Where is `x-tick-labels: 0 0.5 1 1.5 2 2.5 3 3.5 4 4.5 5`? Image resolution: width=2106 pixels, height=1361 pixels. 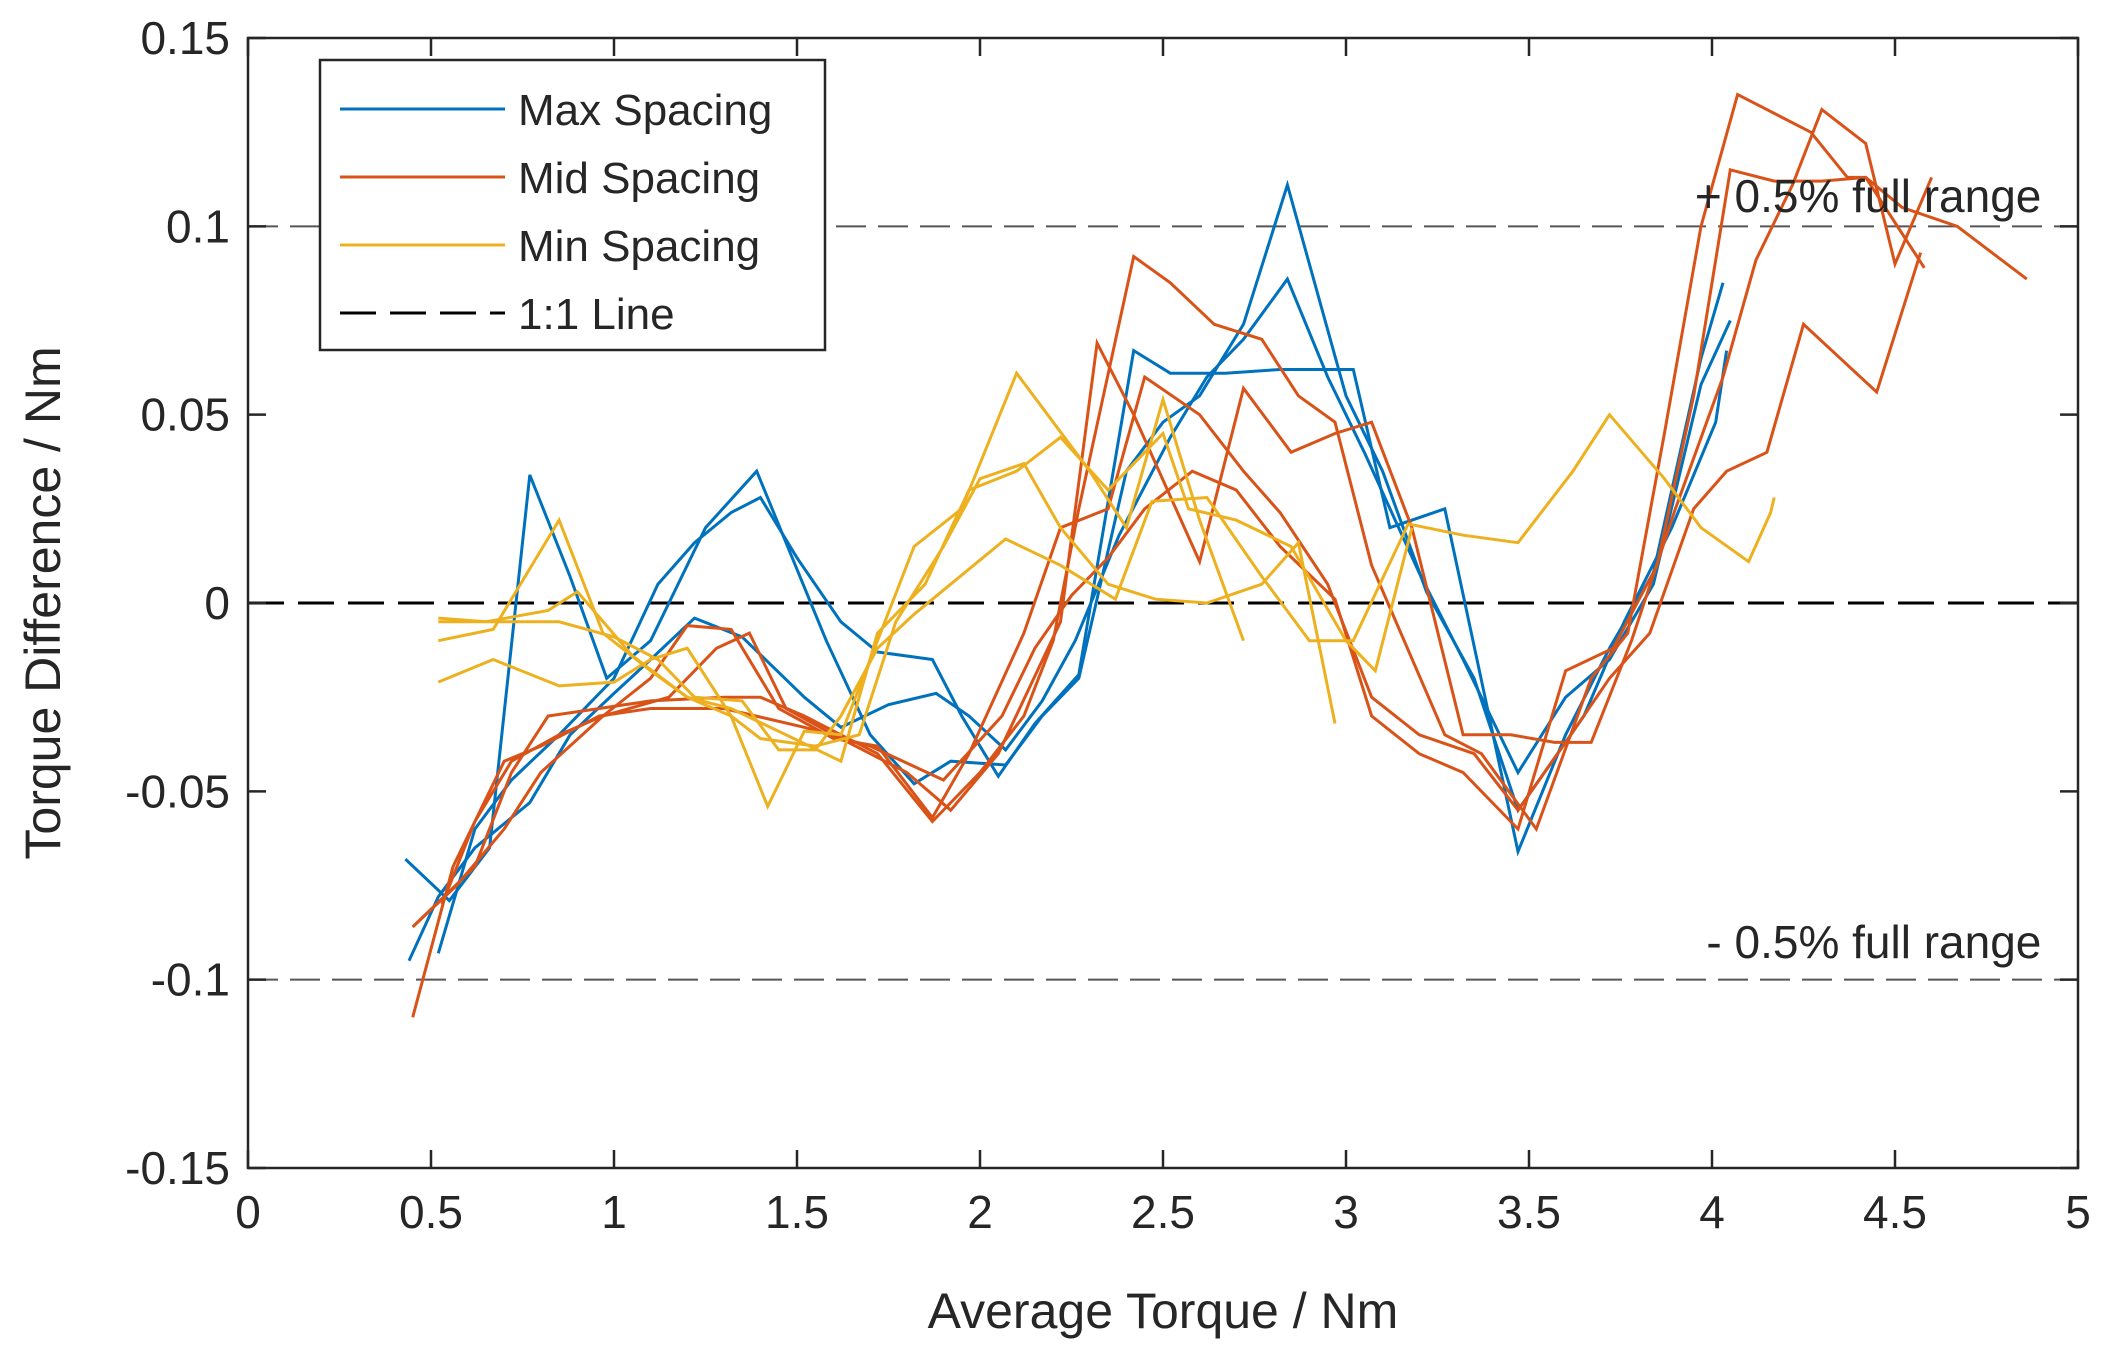 x-tick-labels: 0 0.5 1 1.5 2 2.5 3 3.5 4 4.5 5 is located at coordinates (1163, 1212).